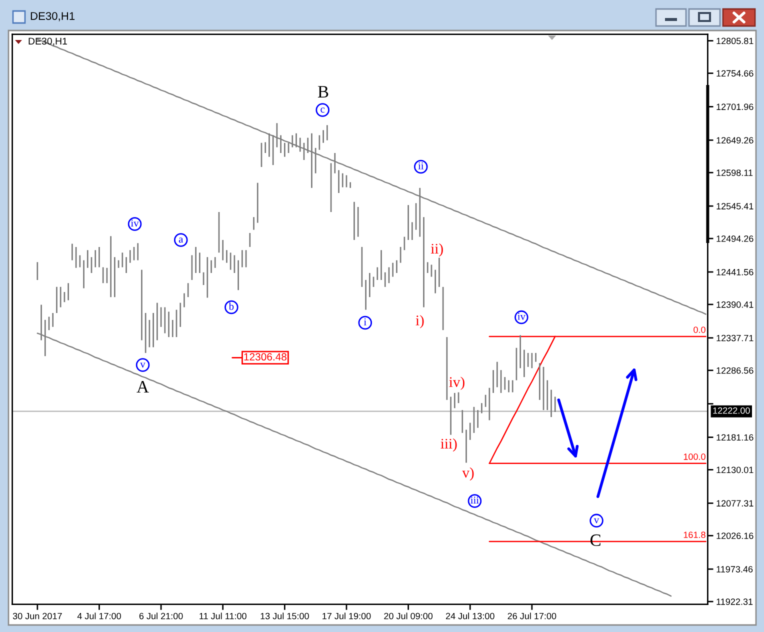 The width and height of the screenshot is (764, 632). What do you see at coordinates (735, 107) in the screenshot?
I see `y-tick-label: 12701.96` at bounding box center [735, 107].